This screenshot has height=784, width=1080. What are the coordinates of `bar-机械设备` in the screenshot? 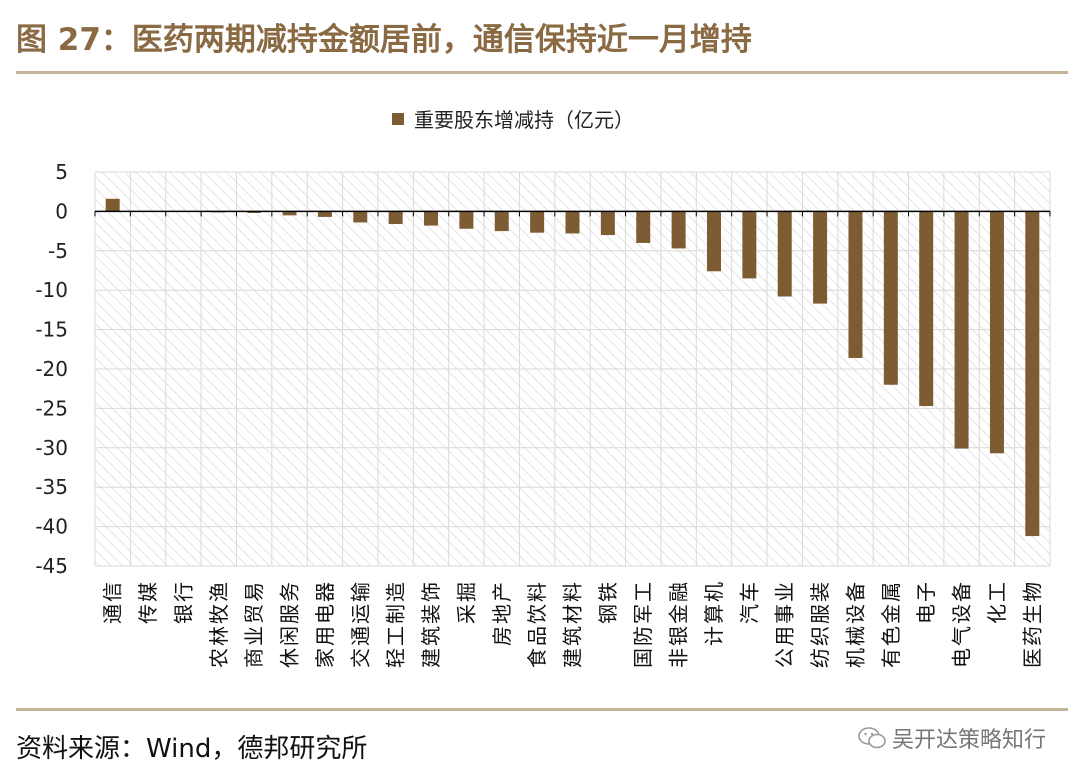 It's located at (855, 284).